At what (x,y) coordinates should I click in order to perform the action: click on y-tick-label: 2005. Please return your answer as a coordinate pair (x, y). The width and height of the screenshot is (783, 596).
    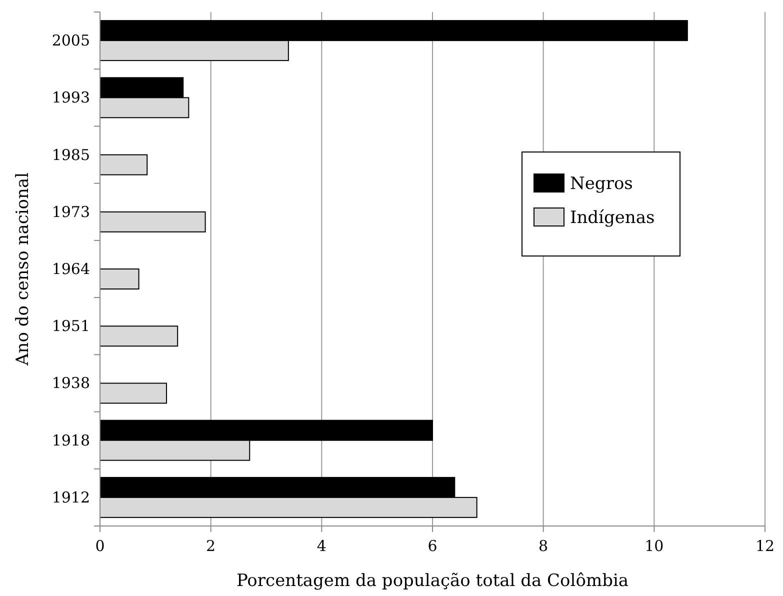
    Looking at the image, I should click on (71, 41).